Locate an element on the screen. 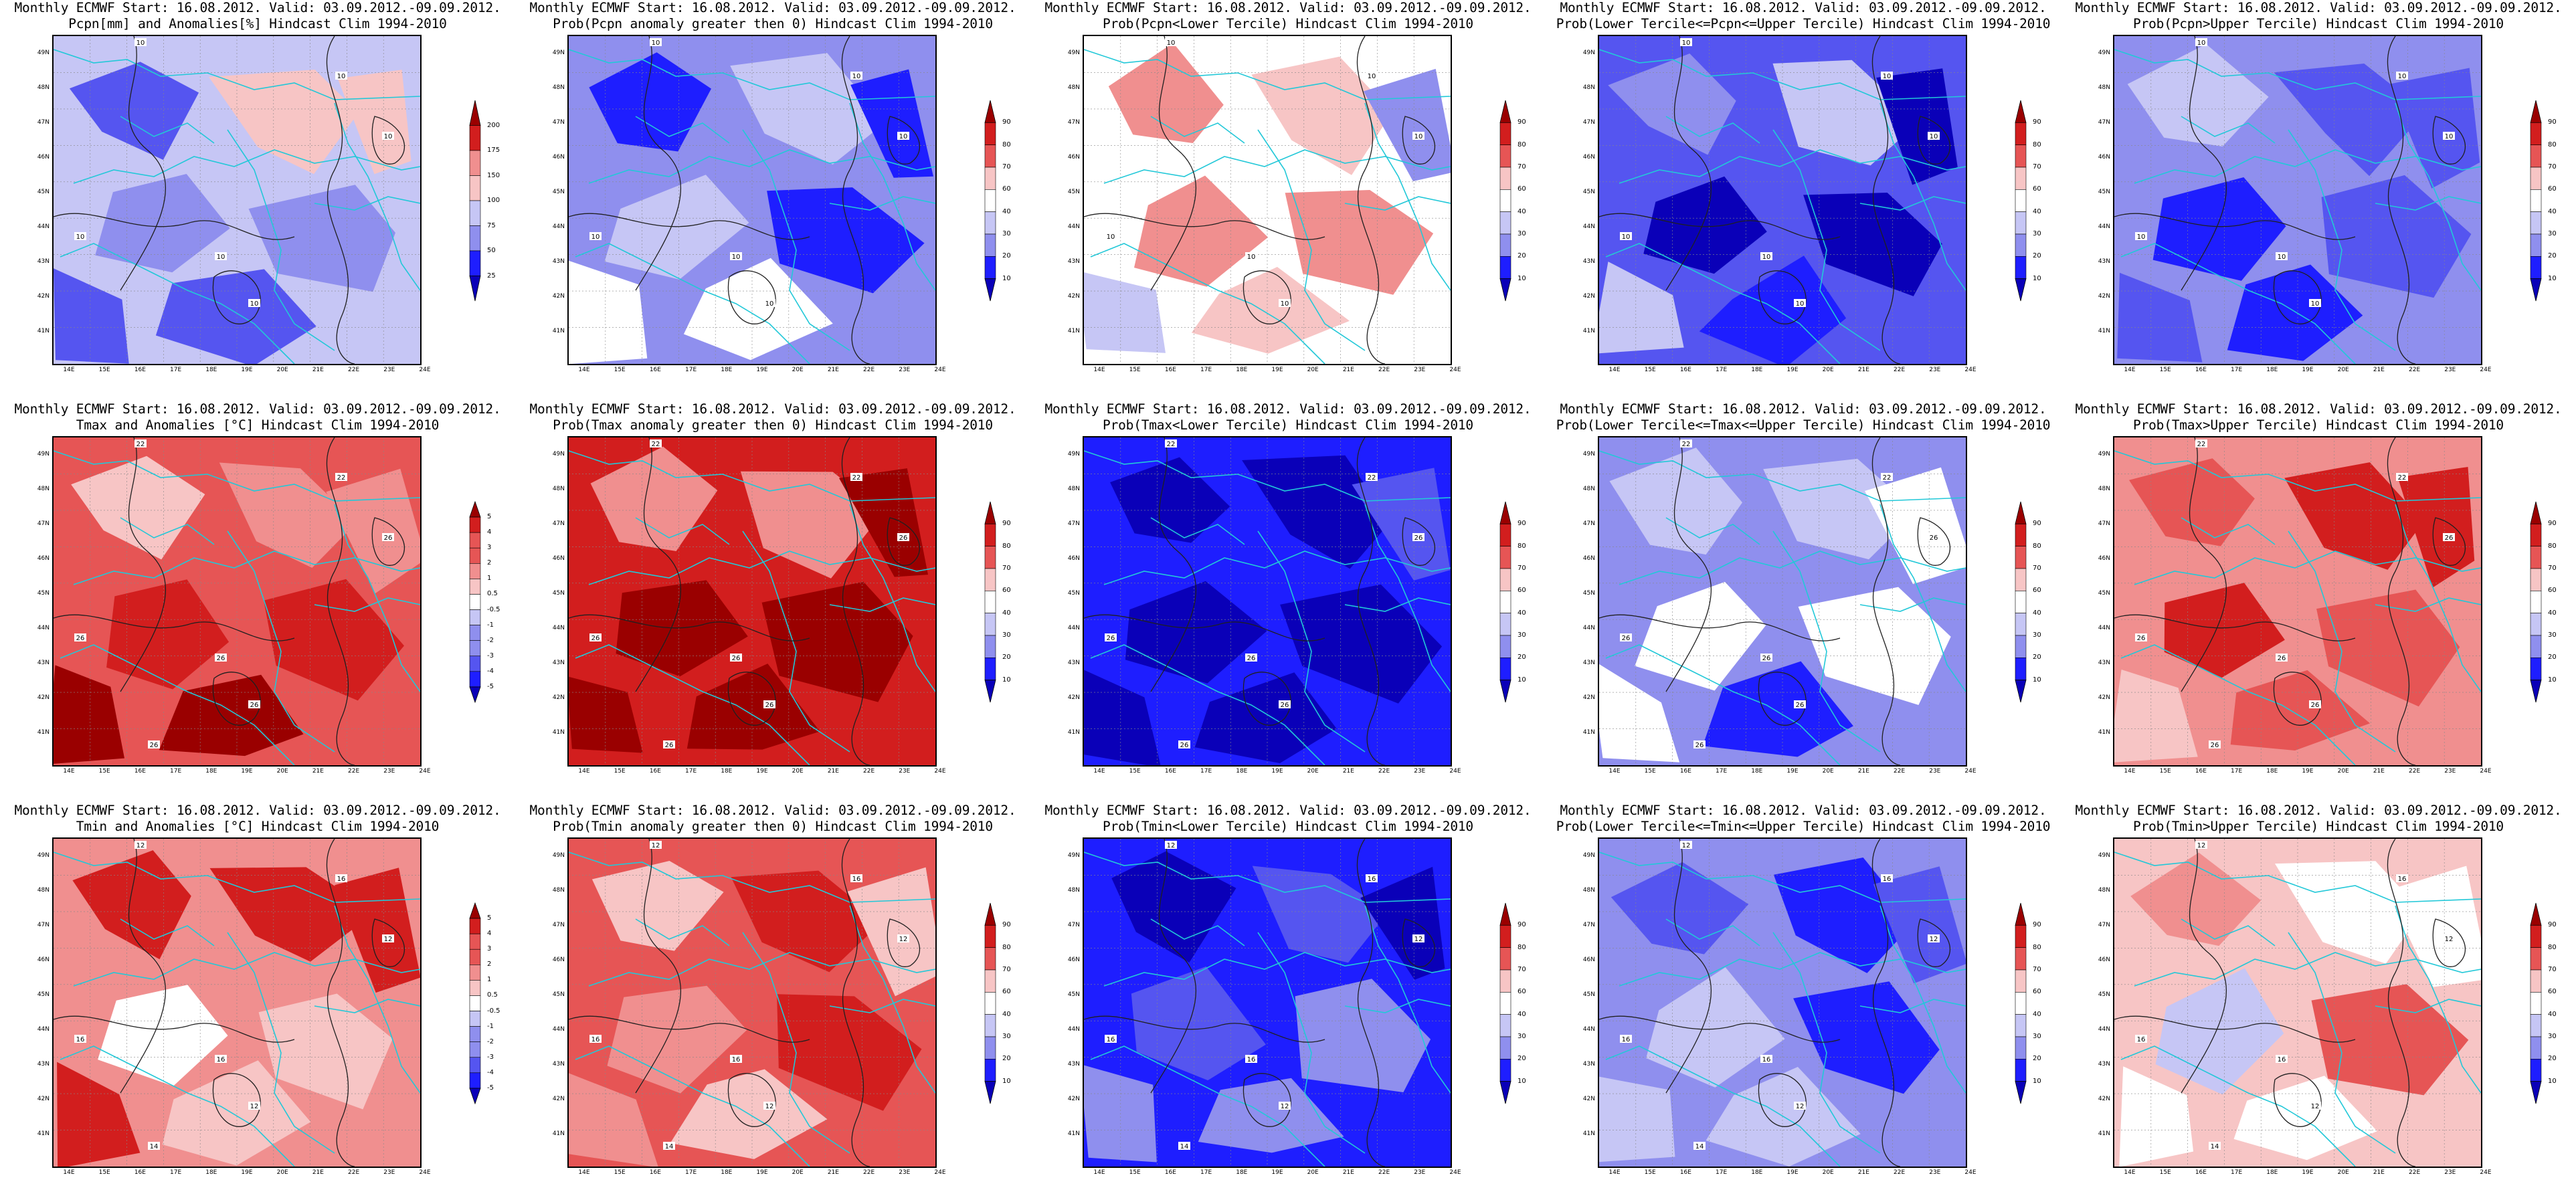 Image resolution: width=2576 pixels, height=1204 pixels. longitude-label: 23E is located at coordinates (905, 771).